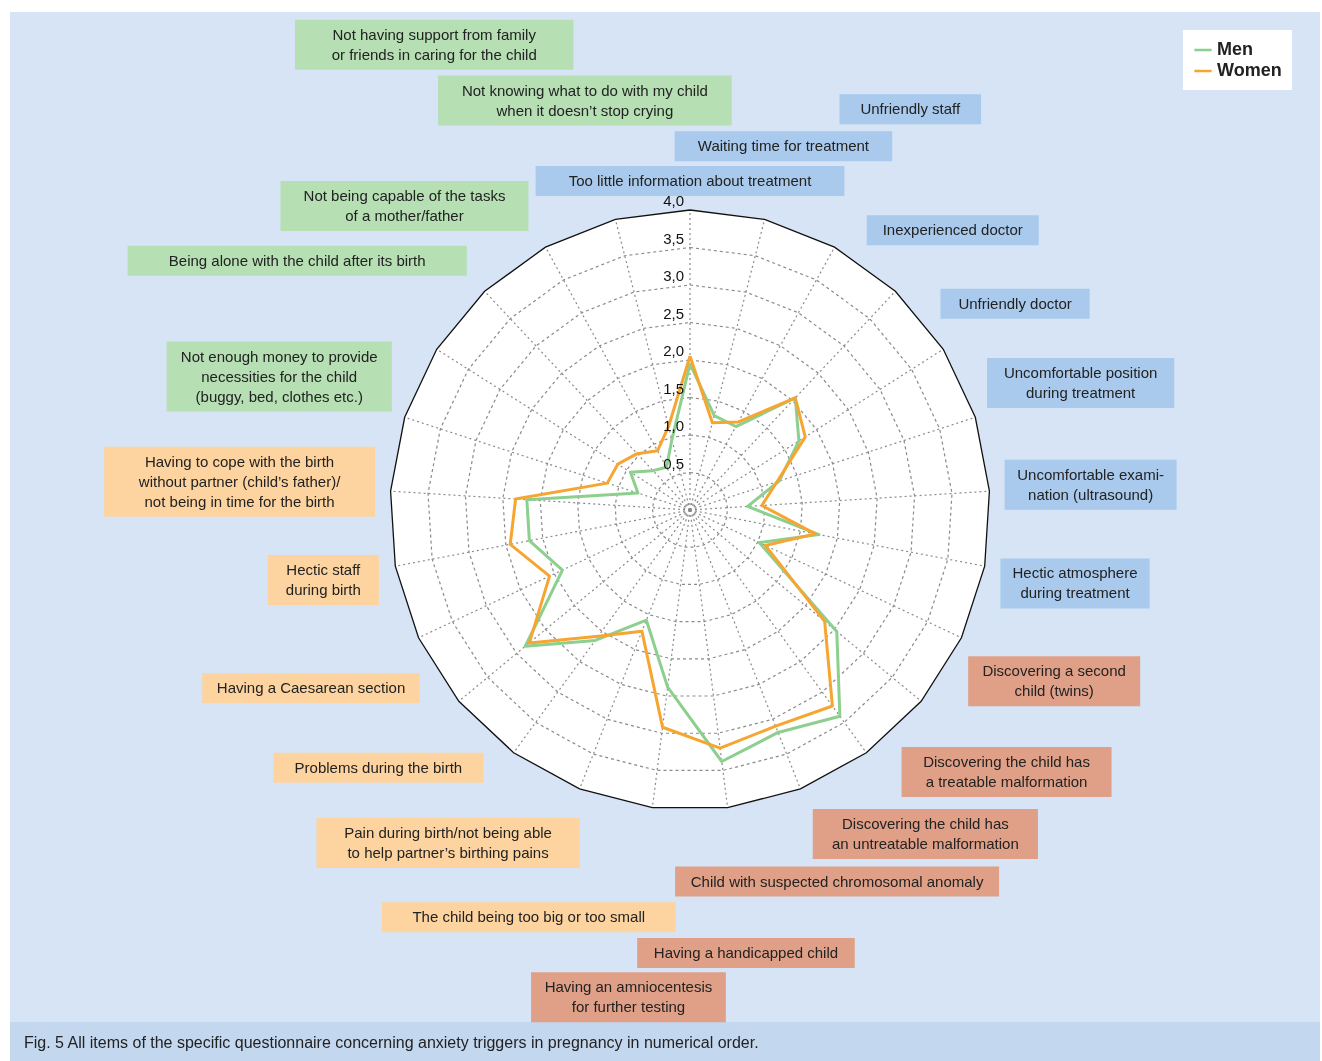  I want to click on spoke-label: Having a Caesarean section, so click(311, 688).